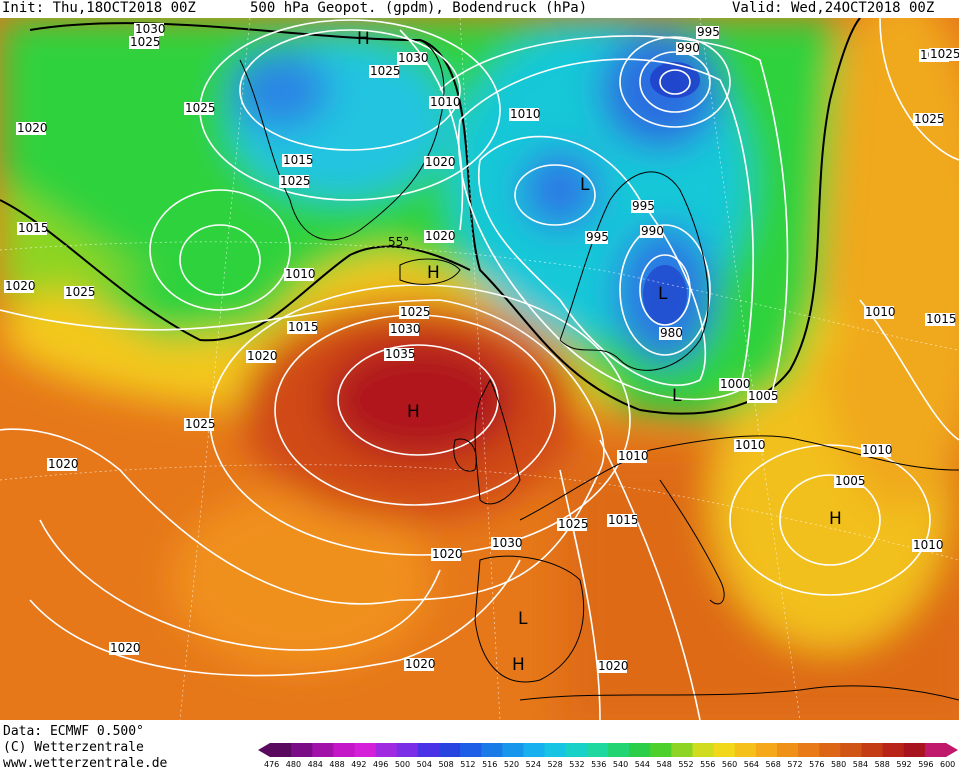  I want to click on isobar-label: 1000, so click(735, 384).